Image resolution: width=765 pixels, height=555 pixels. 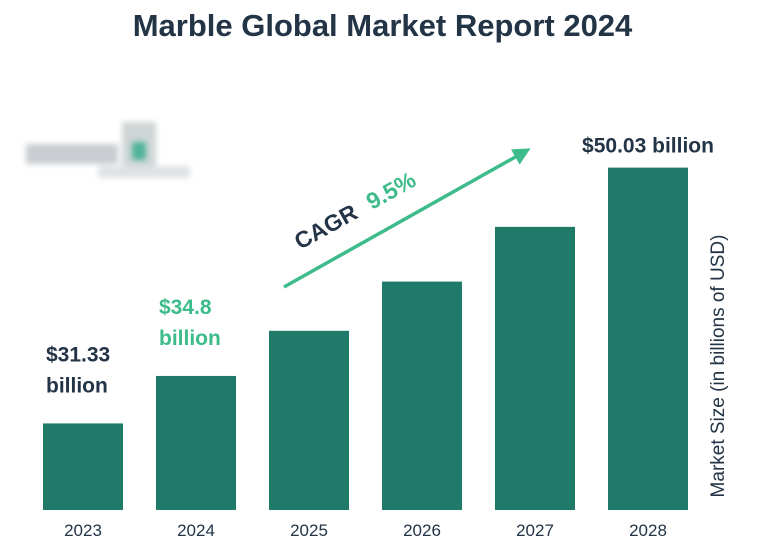 I want to click on bar-2028, so click(x=648, y=338).